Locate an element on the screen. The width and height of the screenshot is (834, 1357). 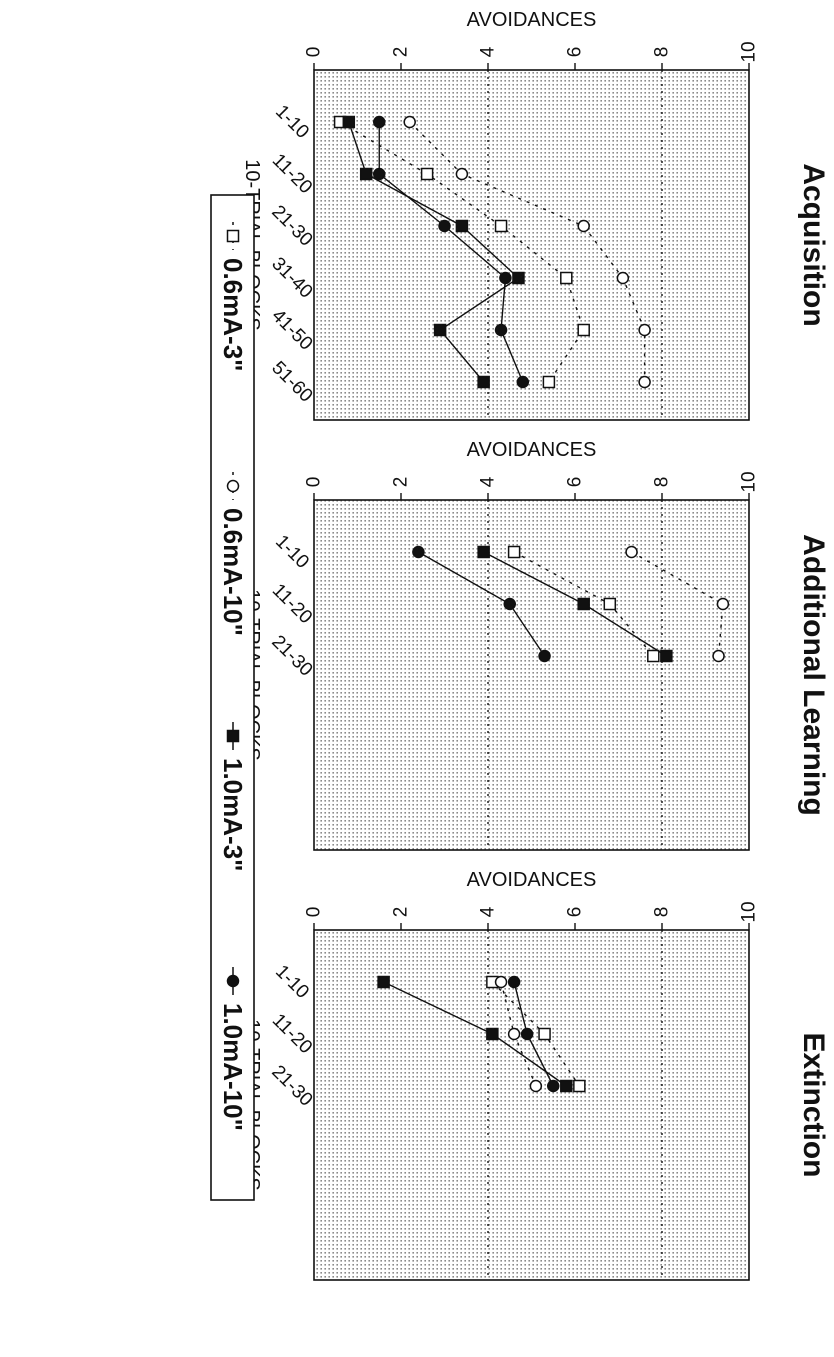
legend-label: 1.0mA-3" is located at coordinates (233, 814).